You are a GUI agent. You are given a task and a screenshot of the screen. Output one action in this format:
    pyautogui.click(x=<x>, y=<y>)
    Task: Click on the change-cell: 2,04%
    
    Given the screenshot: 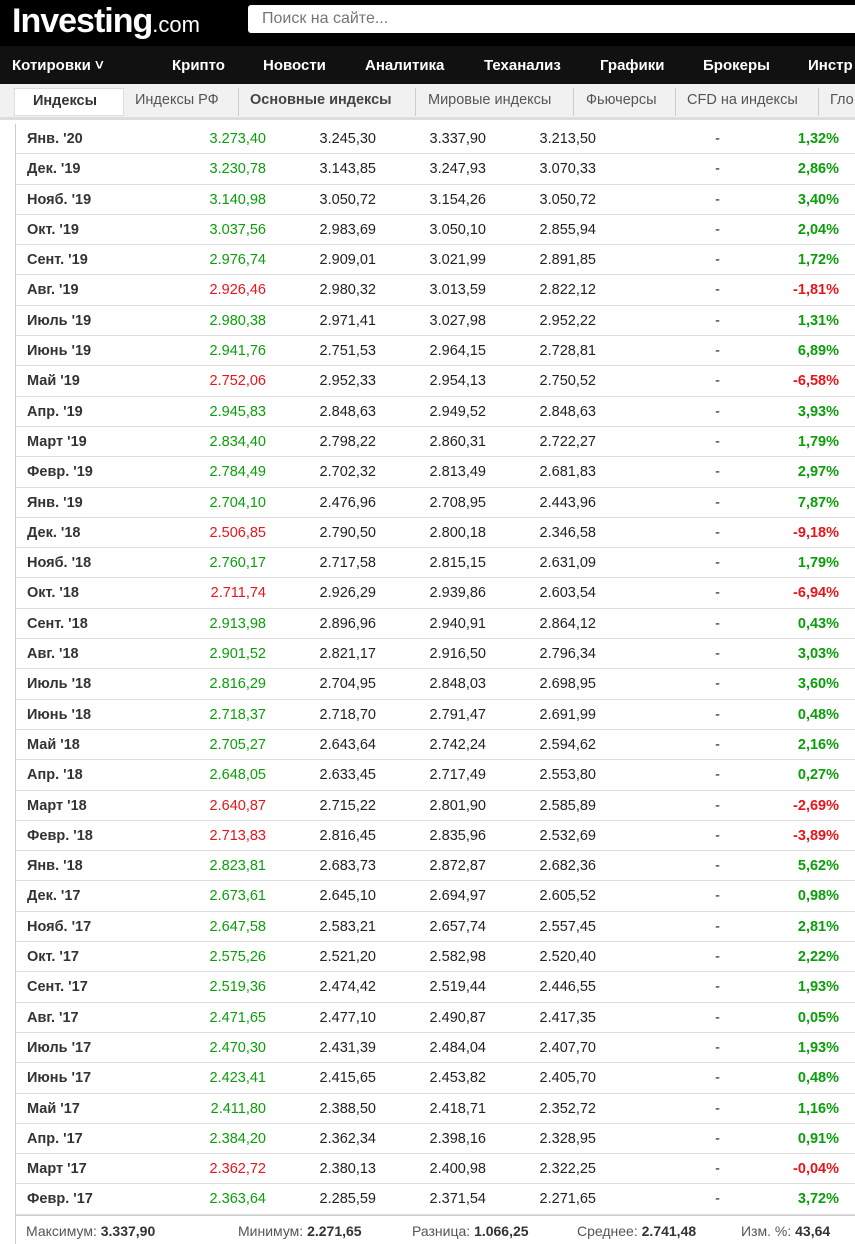 What is the action you would take?
    pyautogui.click(x=818, y=229)
    